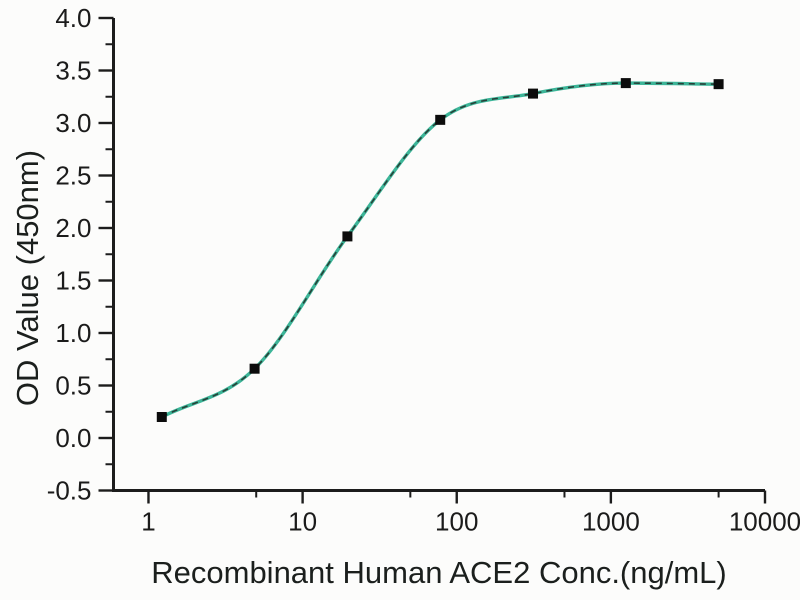 Image resolution: width=800 pixels, height=600 pixels. Describe the element at coordinates (764, 522) in the screenshot. I see `x-tick-label: 10000` at that location.